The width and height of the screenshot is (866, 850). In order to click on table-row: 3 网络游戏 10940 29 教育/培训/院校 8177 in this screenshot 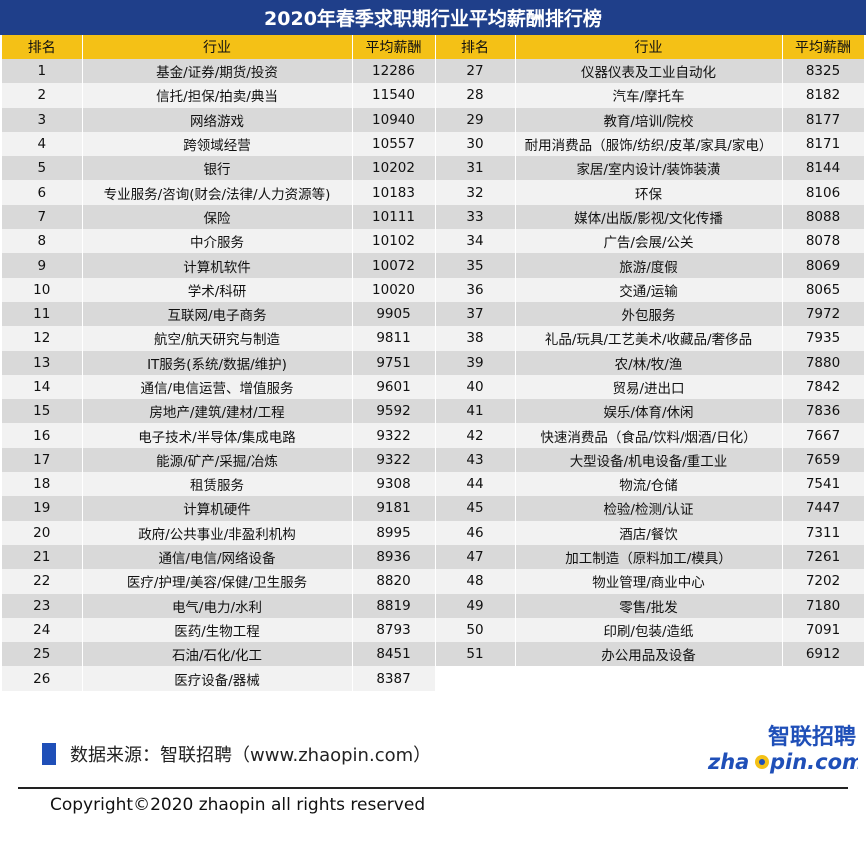, I will do `click(433, 119)`.